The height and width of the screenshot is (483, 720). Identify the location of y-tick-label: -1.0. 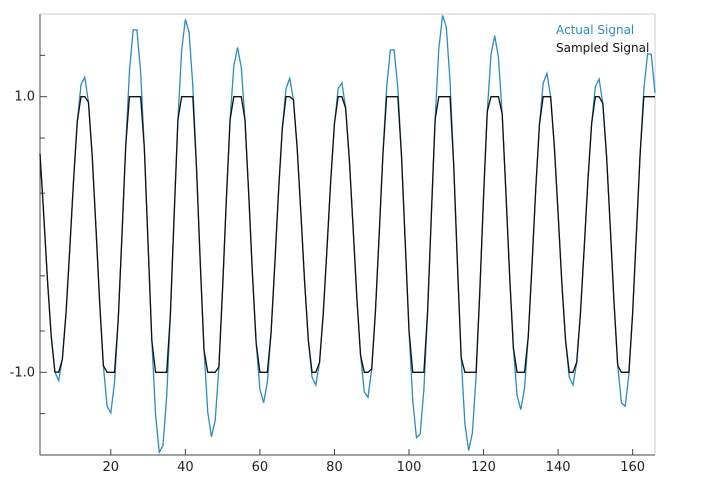
(22, 372).